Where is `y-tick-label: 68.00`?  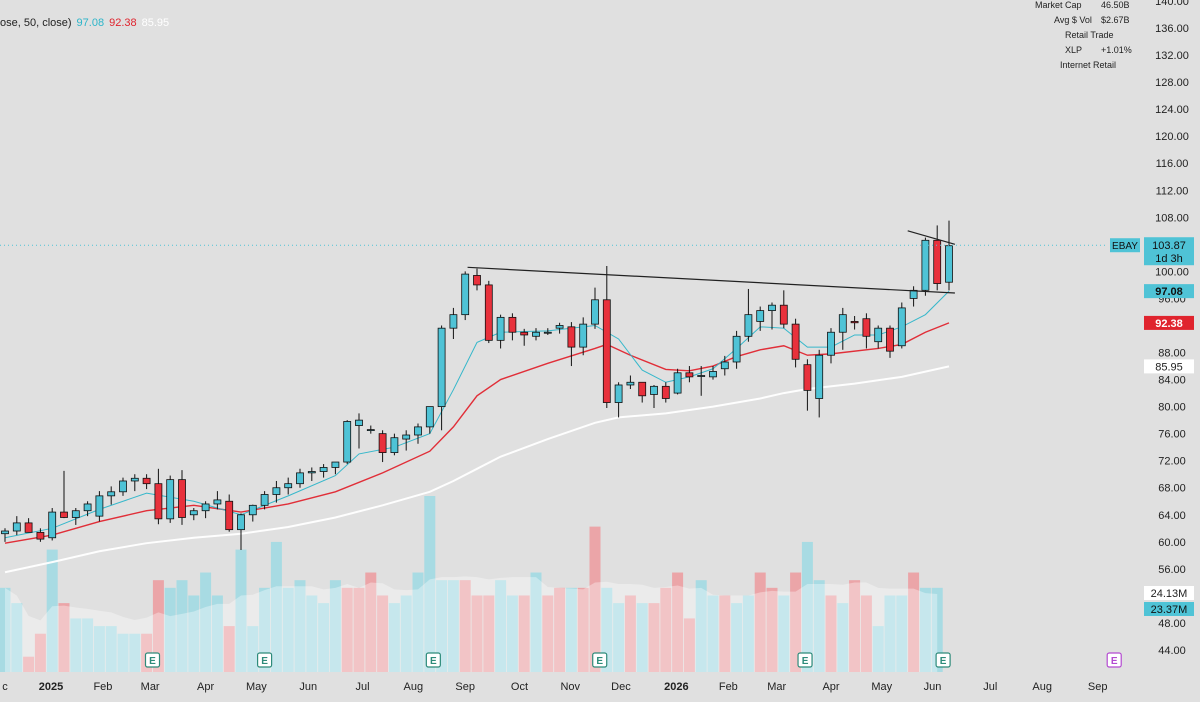 y-tick-label: 68.00 is located at coordinates (1172, 489).